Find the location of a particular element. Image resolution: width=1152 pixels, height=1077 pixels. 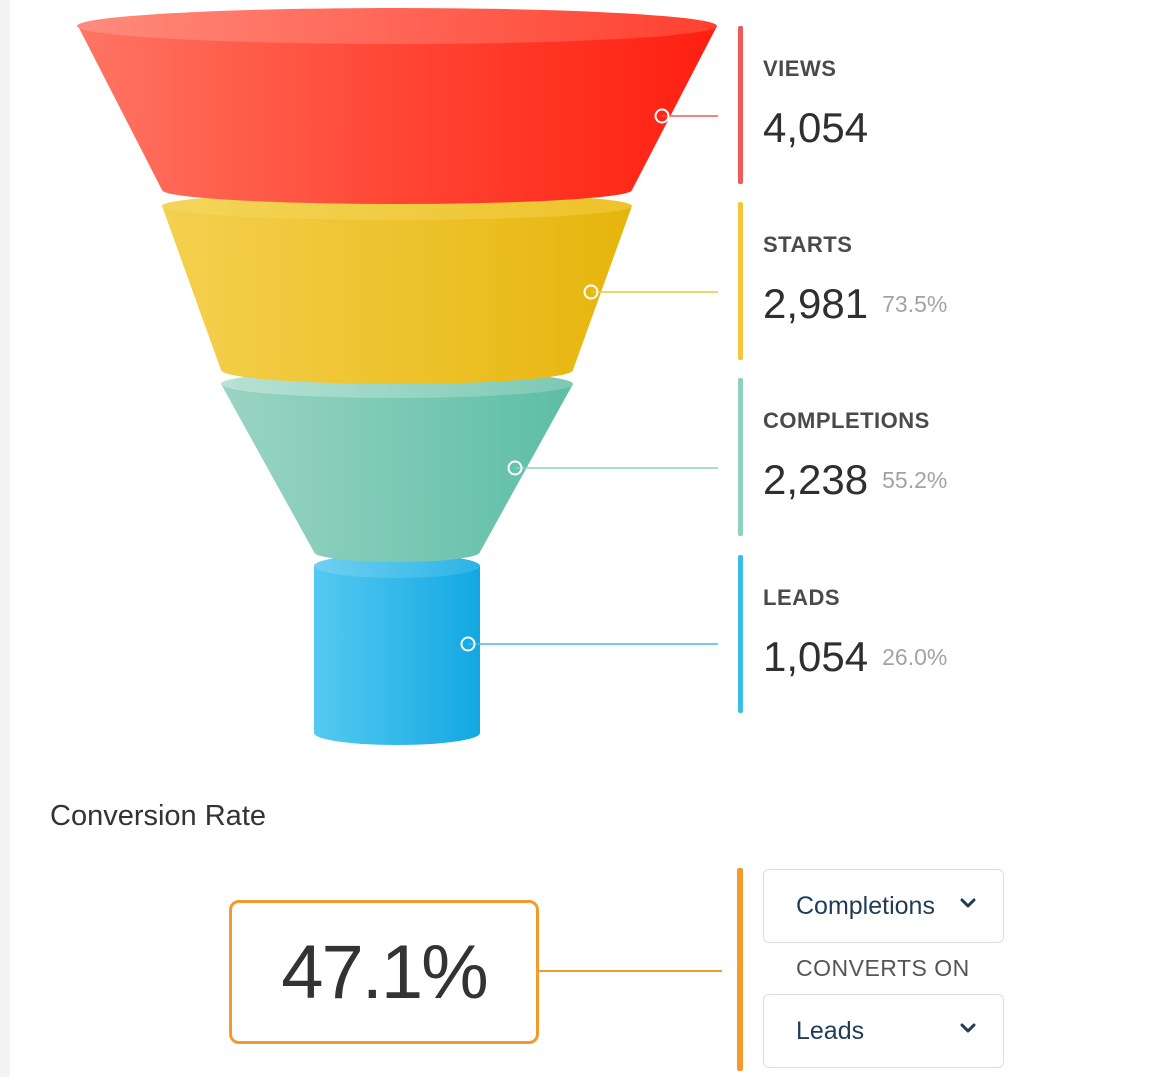

conversion-rate-connector is located at coordinates (630, 971).